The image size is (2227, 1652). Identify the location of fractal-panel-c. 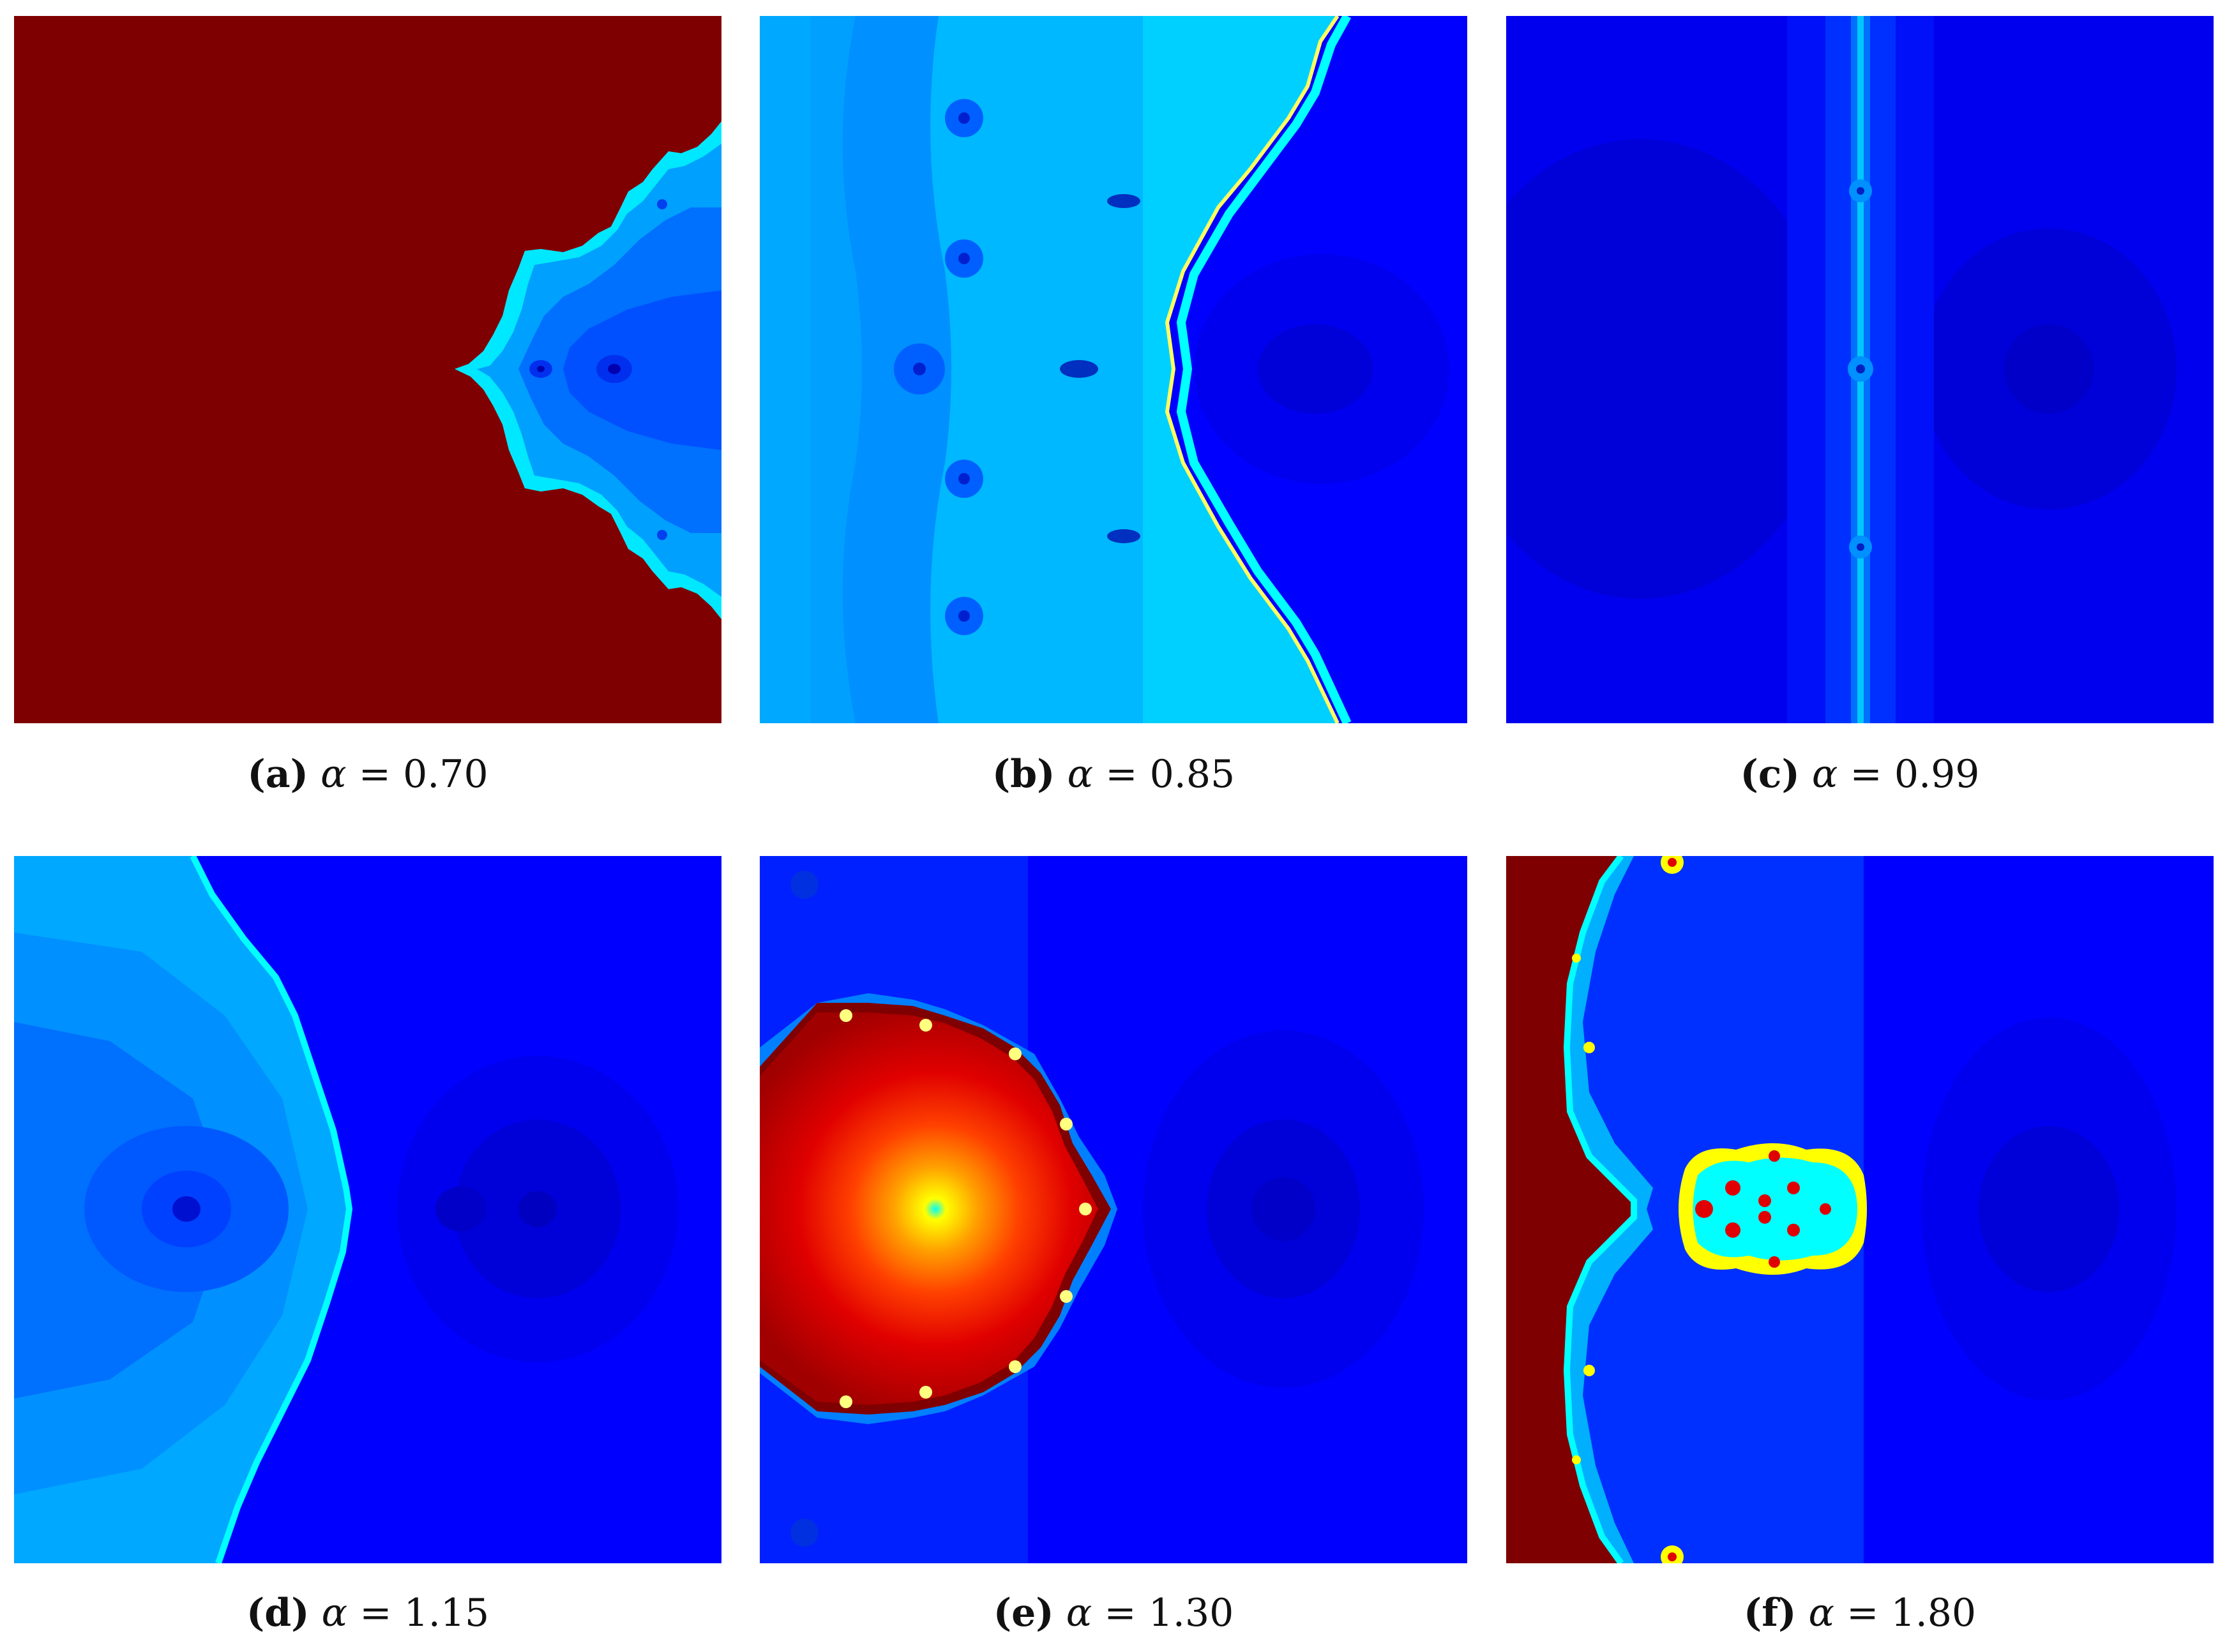
(1860, 369).